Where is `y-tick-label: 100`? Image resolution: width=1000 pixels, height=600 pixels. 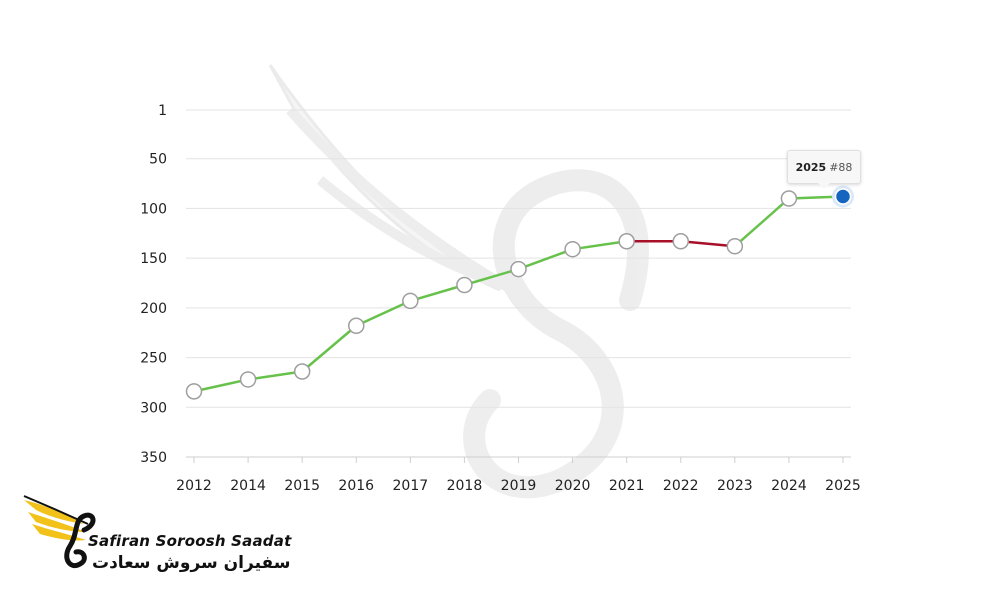 y-tick-label: 100 is located at coordinates (153, 209).